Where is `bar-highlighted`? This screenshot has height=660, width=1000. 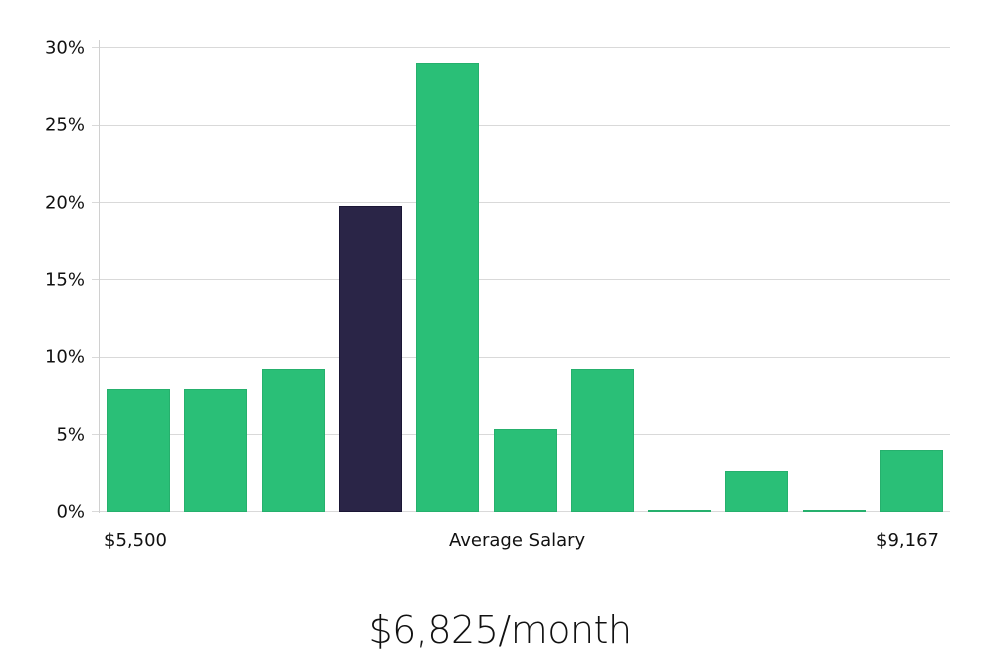 bar-highlighted is located at coordinates (370, 359).